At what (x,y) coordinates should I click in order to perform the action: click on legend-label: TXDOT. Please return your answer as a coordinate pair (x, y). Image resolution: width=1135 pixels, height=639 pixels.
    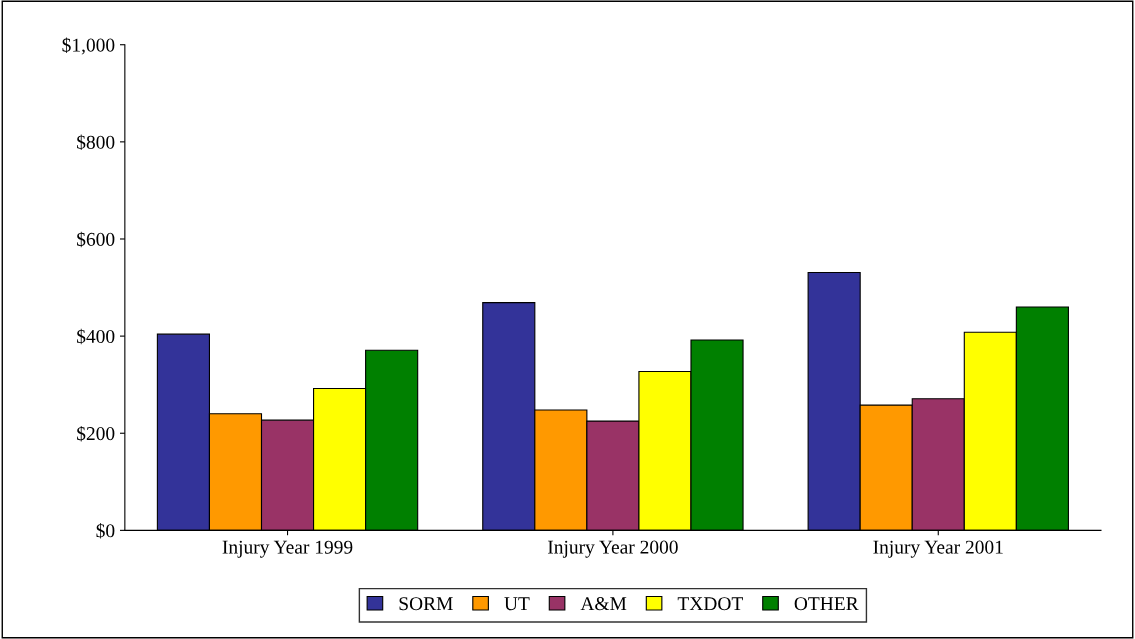
    Looking at the image, I should click on (710, 604).